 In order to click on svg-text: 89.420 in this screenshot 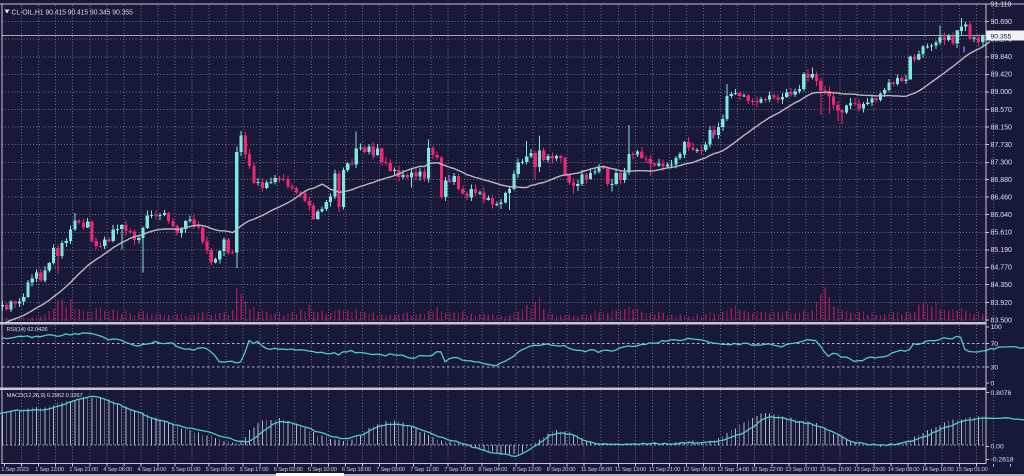, I will do `click(1002, 75)`.